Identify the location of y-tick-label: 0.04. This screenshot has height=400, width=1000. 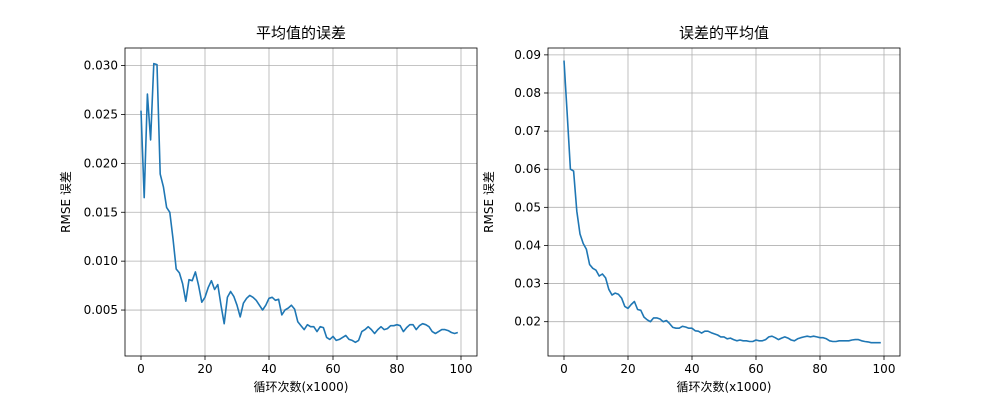
(527, 245).